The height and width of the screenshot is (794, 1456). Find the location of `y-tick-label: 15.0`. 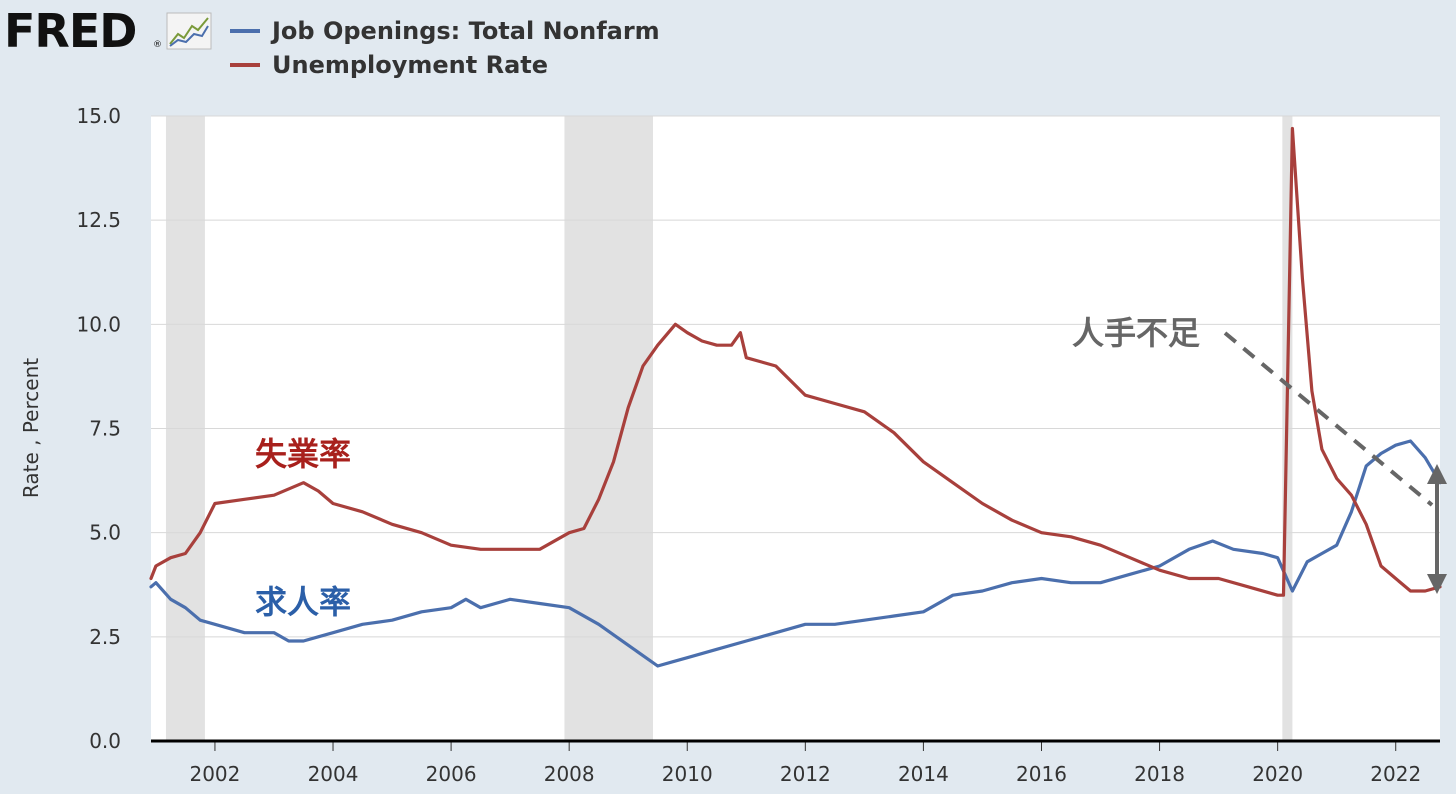

y-tick-label: 15.0 is located at coordinates (98, 116).